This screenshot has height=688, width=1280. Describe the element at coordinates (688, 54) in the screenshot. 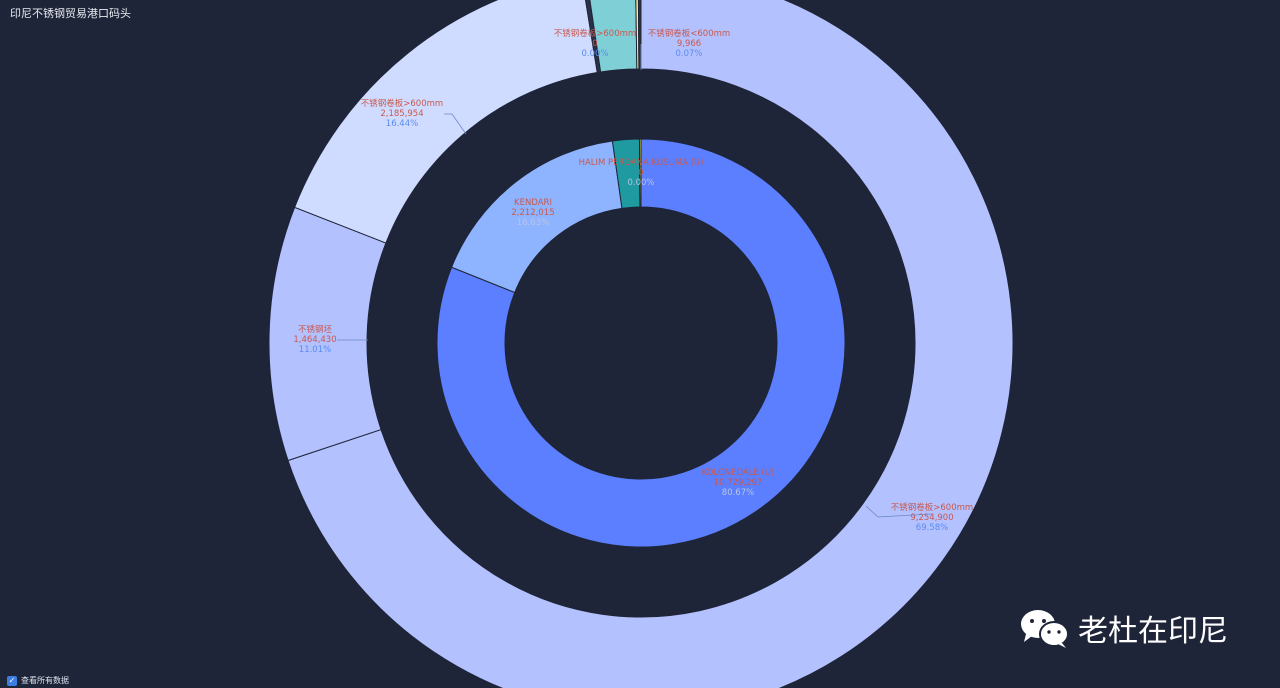

I see `outer-label-6-percent: 0.07%` at that location.